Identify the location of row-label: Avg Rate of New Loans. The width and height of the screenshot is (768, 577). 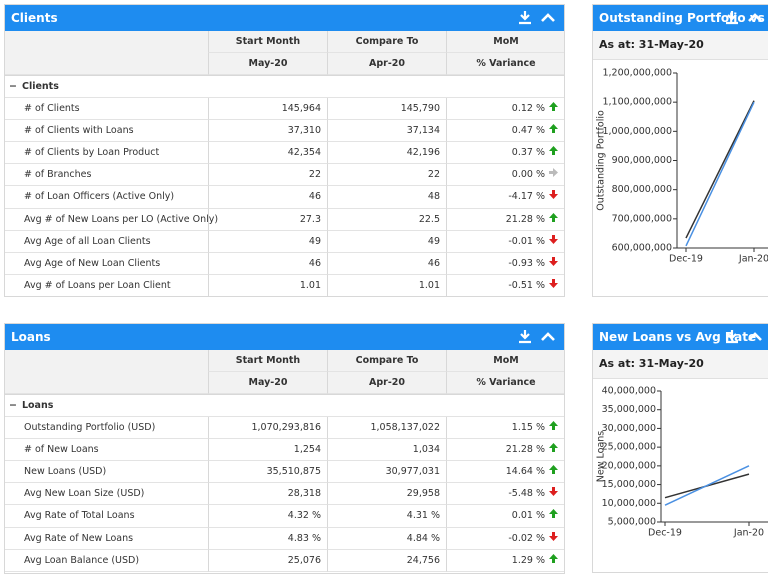
(106, 539).